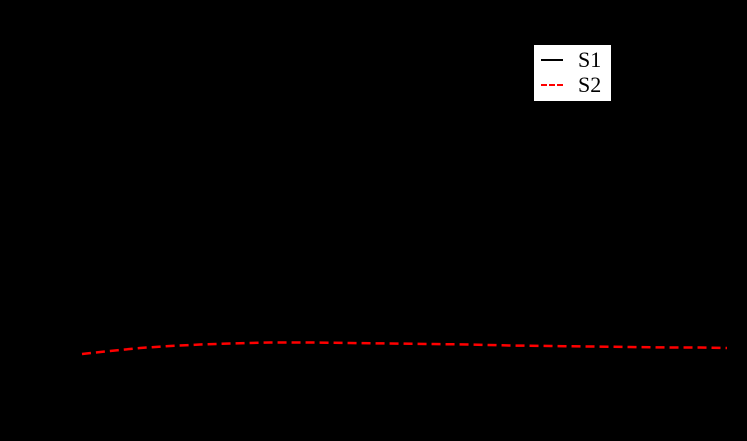 The image size is (747, 441). What do you see at coordinates (552, 85) in the screenshot?
I see `legend-swatch-dashed-icon` at bounding box center [552, 85].